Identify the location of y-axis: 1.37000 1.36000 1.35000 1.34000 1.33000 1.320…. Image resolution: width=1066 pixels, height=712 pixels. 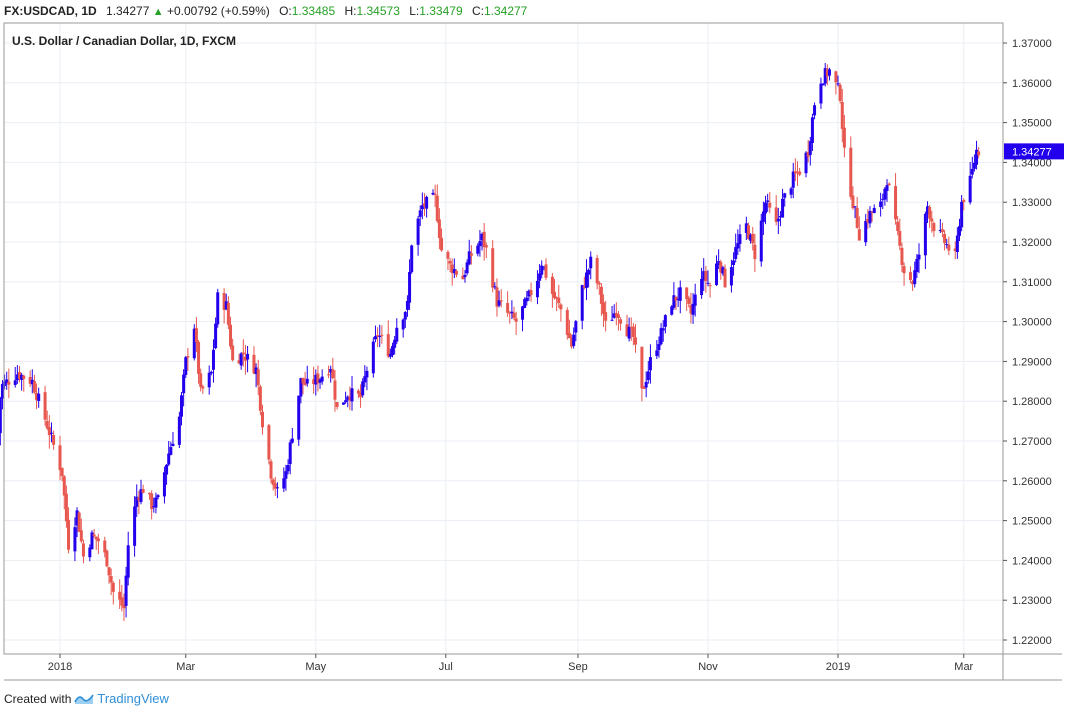
(1027, 342).